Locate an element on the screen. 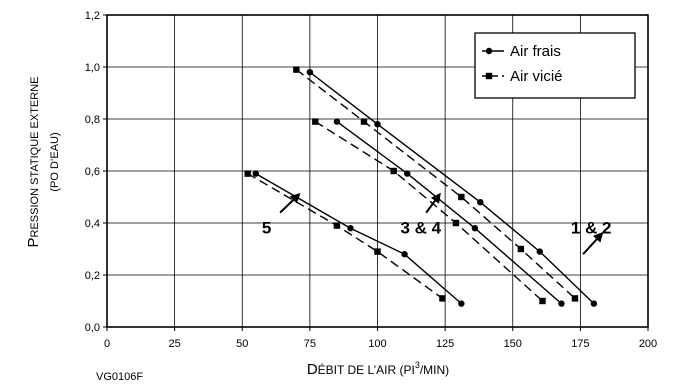 The height and width of the screenshot is (384, 674). y-tick-label: 0,2 is located at coordinates (92, 276).